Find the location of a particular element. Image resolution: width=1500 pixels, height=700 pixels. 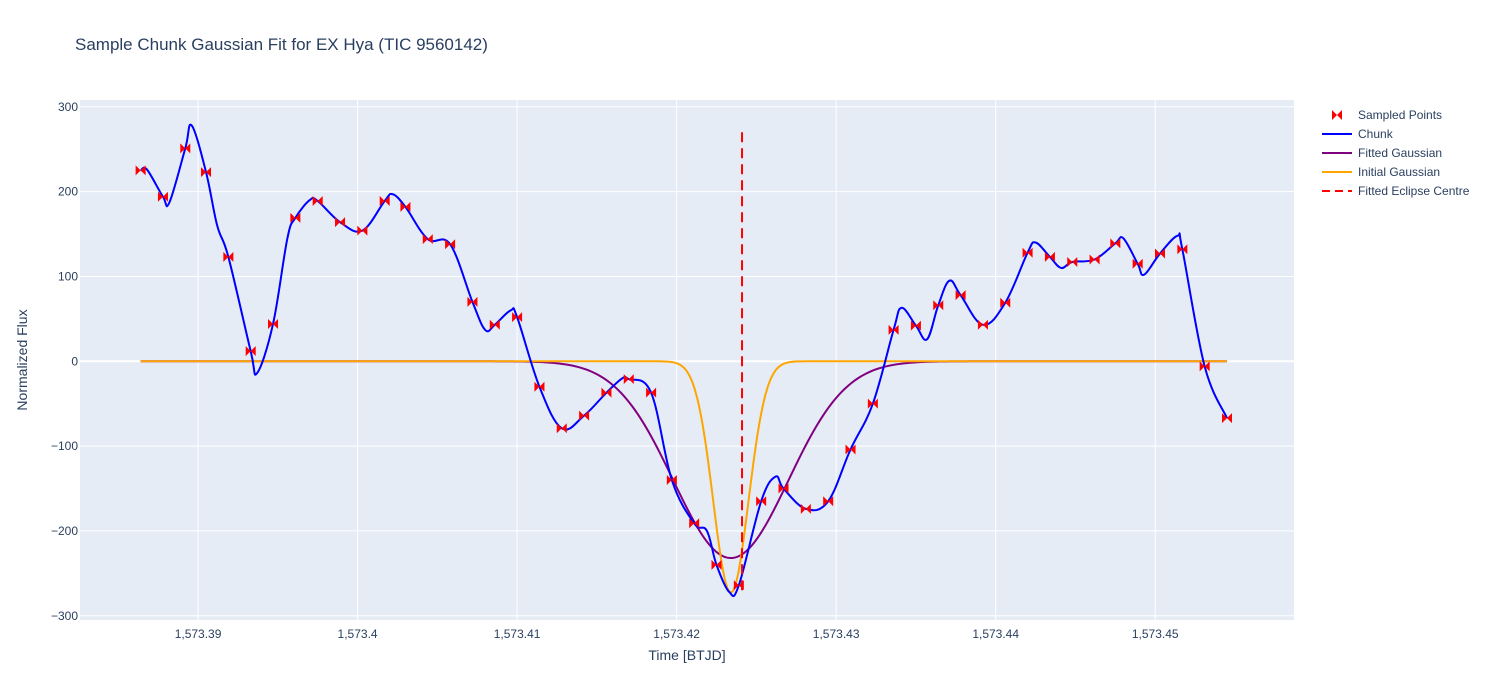

x-tick-label: 1,573.41 is located at coordinates (517, 634).